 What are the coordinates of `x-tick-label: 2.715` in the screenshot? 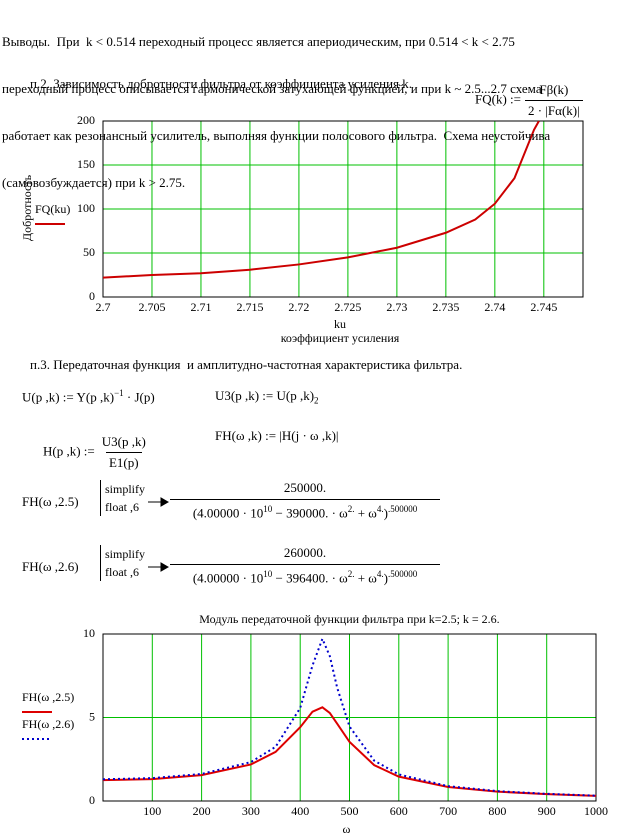 It's located at (249, 307).